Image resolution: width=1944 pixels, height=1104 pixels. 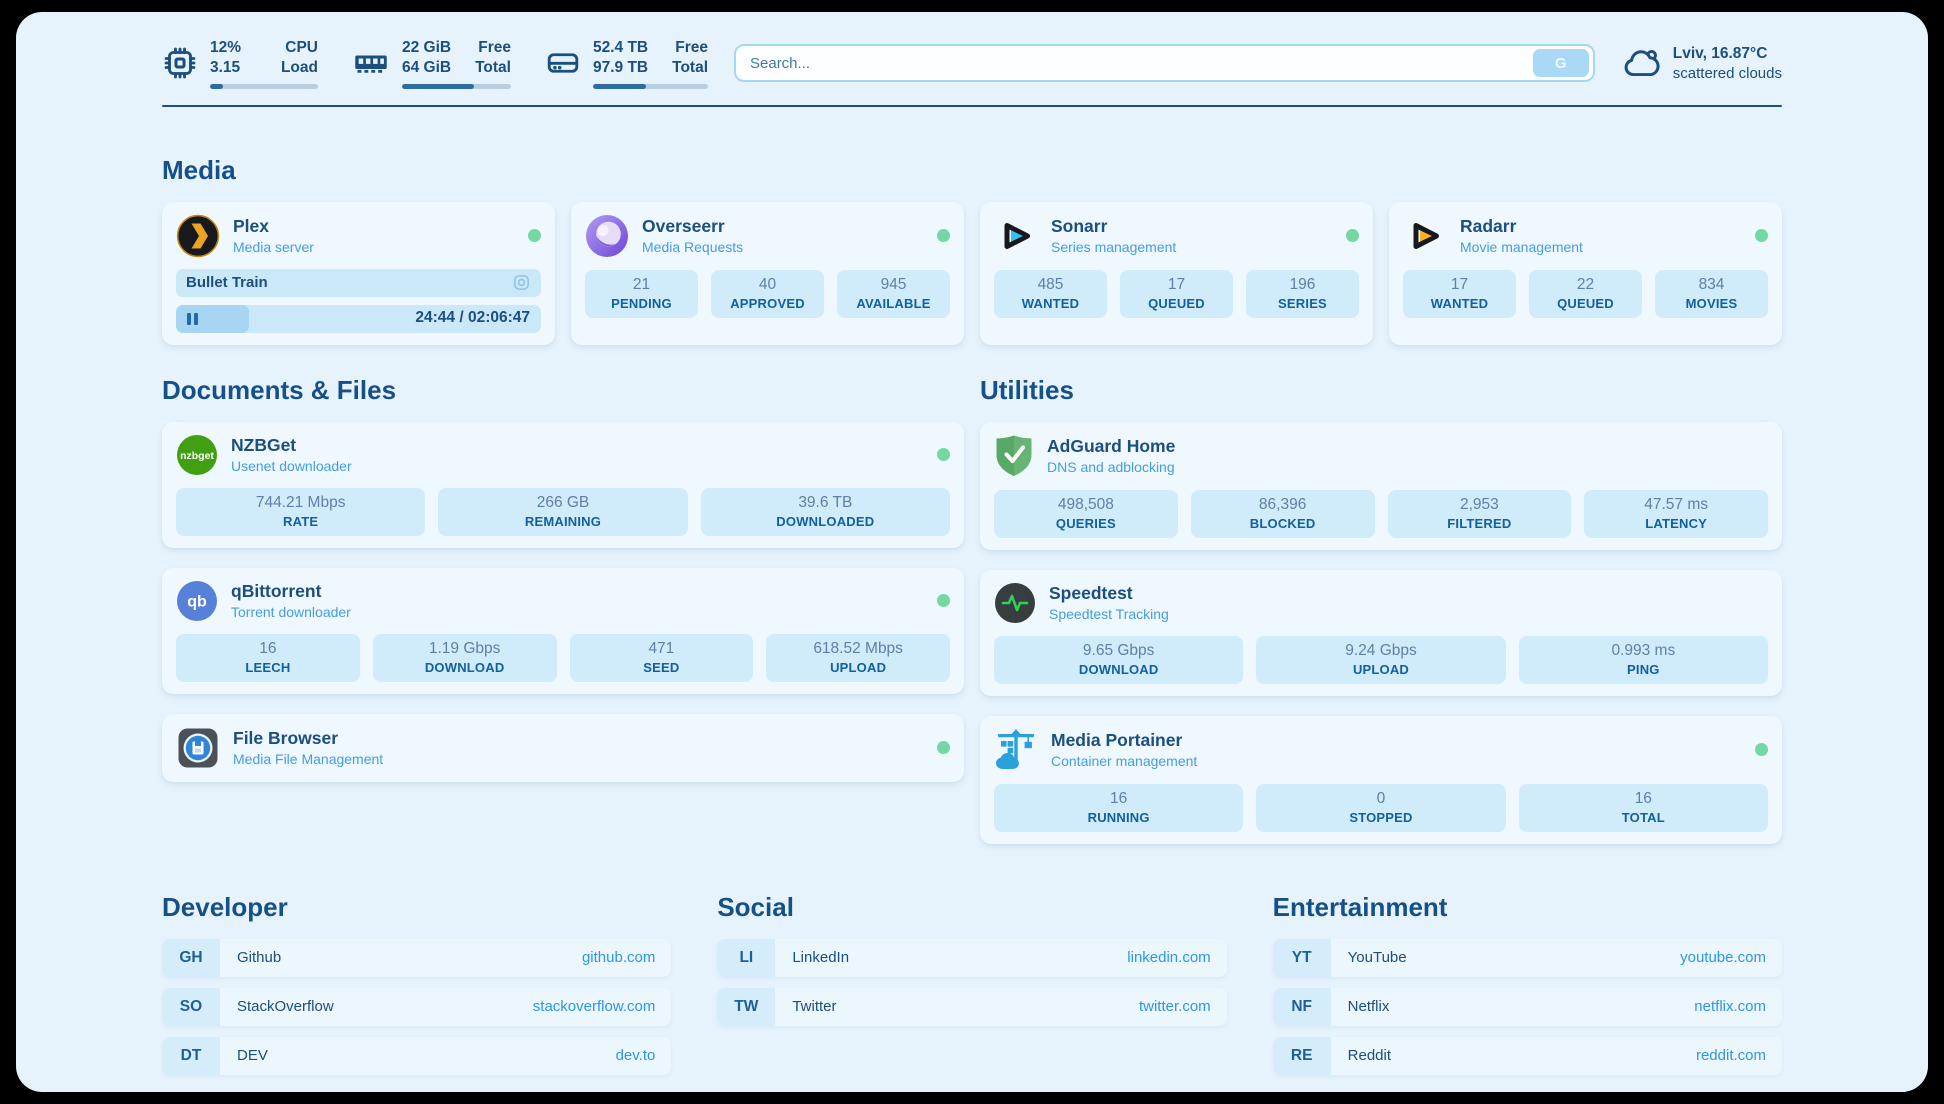 I want to click on playback-time: 24:44 / 02:06:47, so click(x=472, y=317).